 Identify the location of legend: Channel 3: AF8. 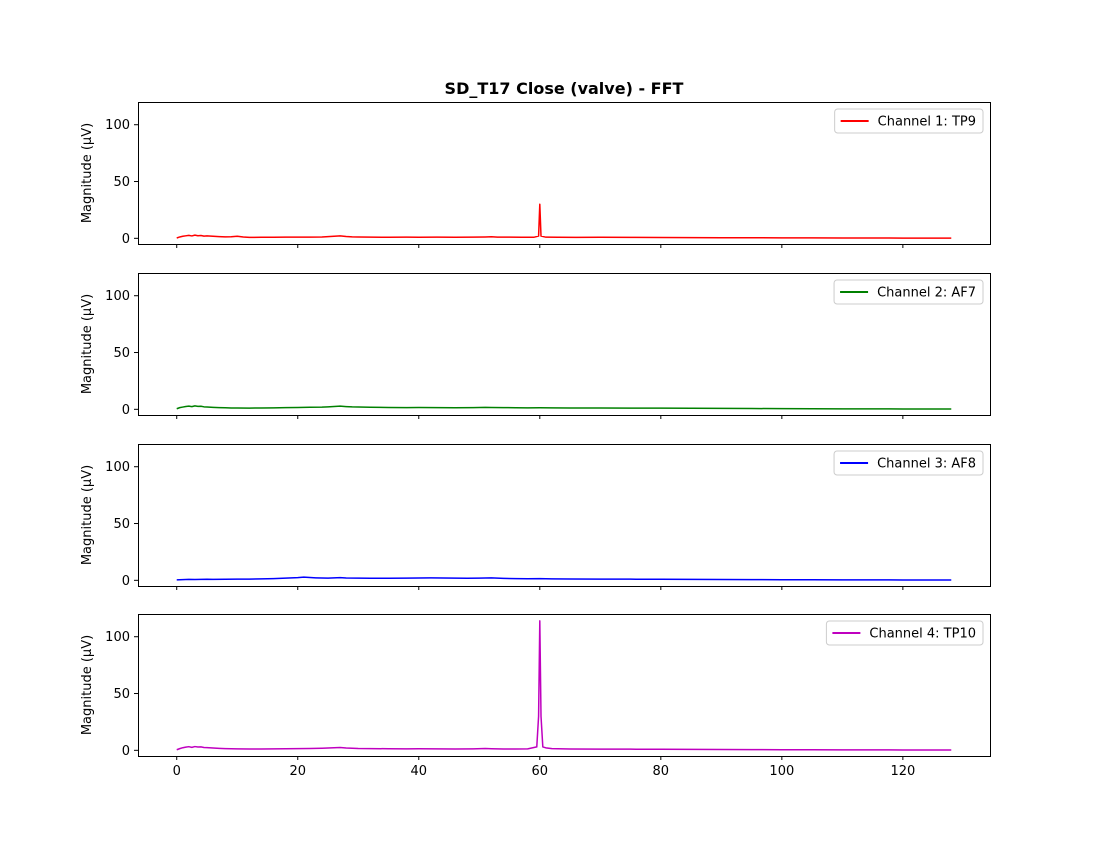
(908, 463).